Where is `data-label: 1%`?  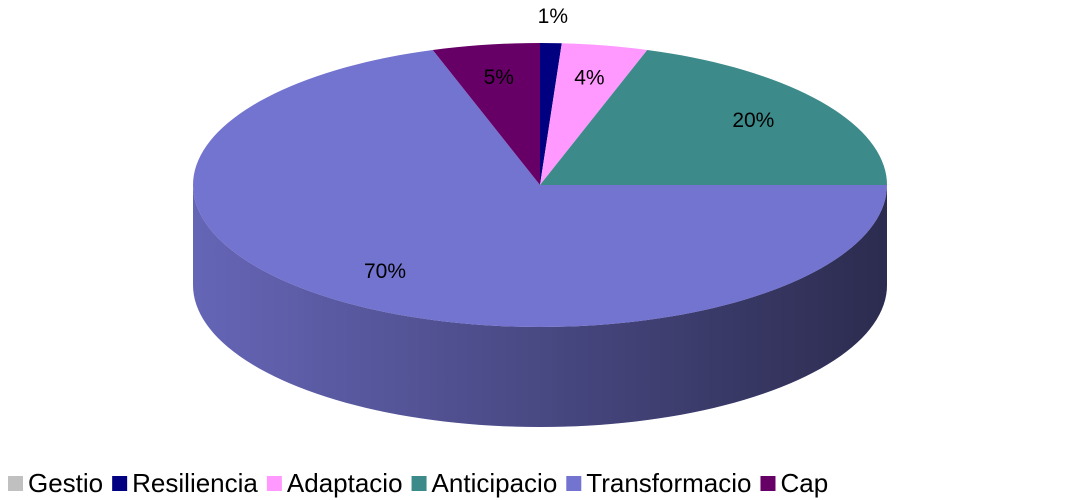 data-label: 1% is located at coordinates (553, 16).